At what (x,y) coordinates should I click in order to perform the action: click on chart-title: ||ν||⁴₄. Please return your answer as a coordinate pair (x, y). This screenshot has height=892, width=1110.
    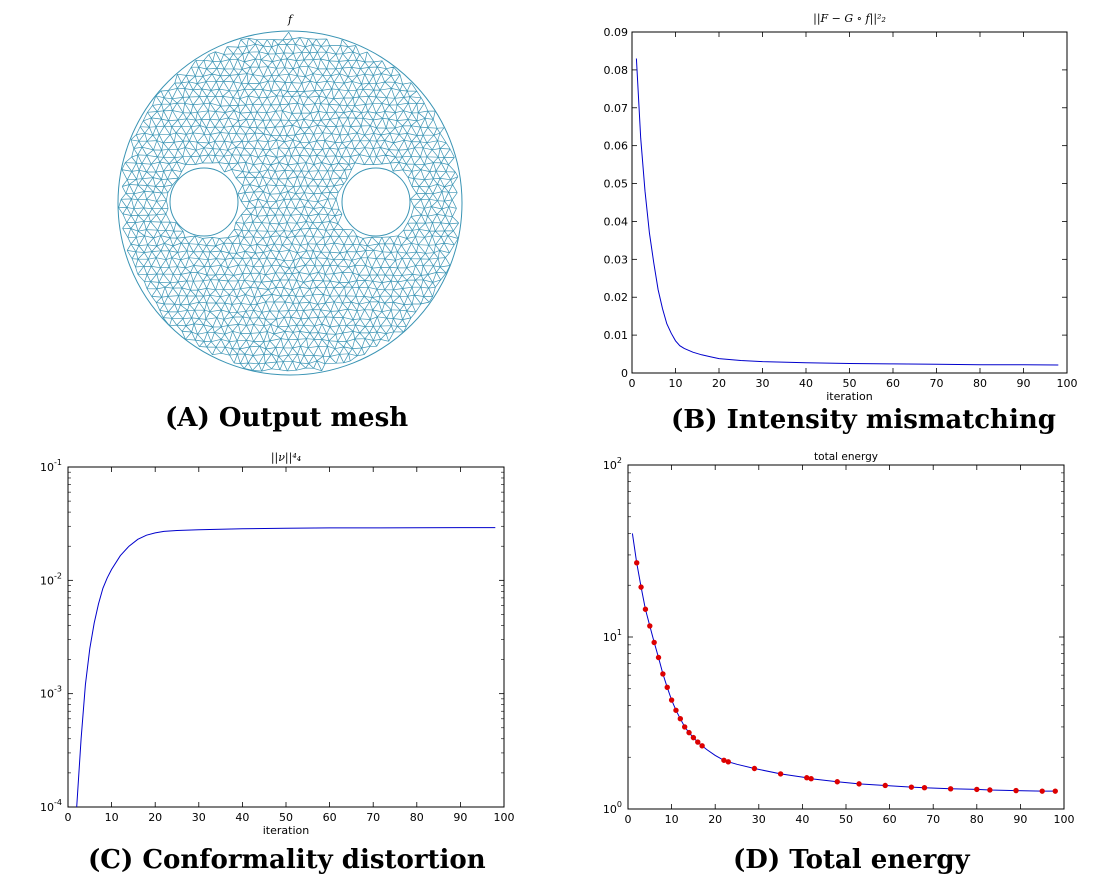
    Looking at the image, I should click on (286, 458).